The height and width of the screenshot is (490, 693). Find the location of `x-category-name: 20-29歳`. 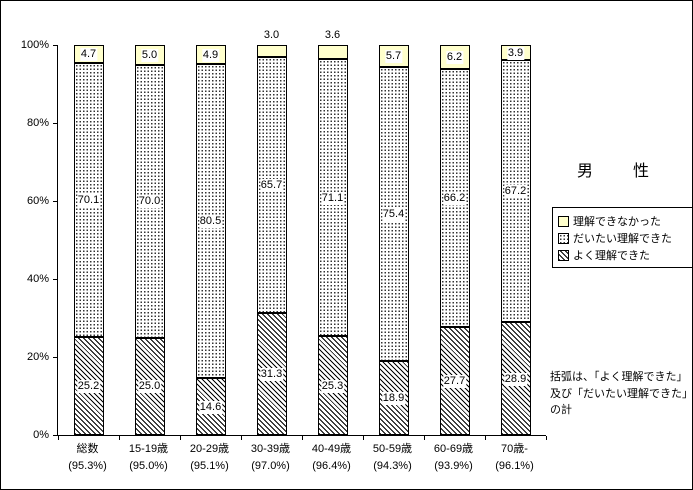

x-category-name: 20-29歳 is located at coordinates (209, 449).